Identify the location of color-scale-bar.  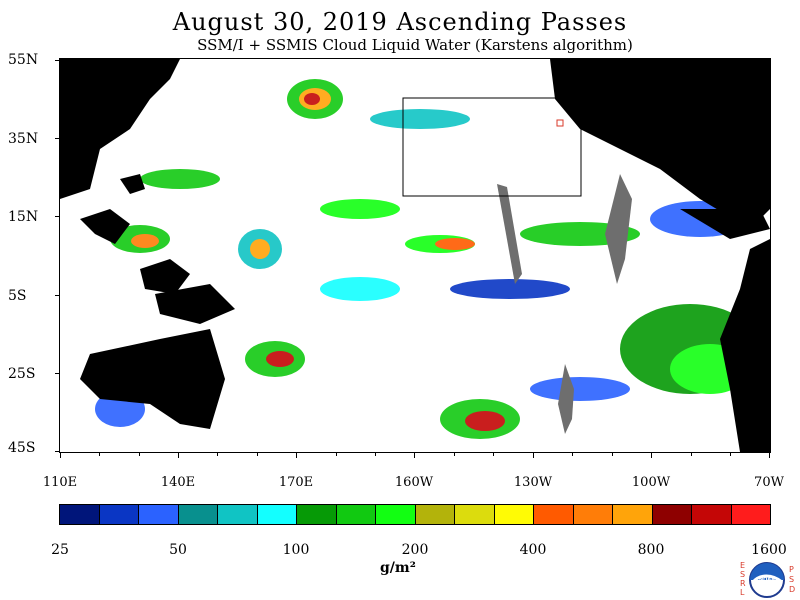
(415, 514).